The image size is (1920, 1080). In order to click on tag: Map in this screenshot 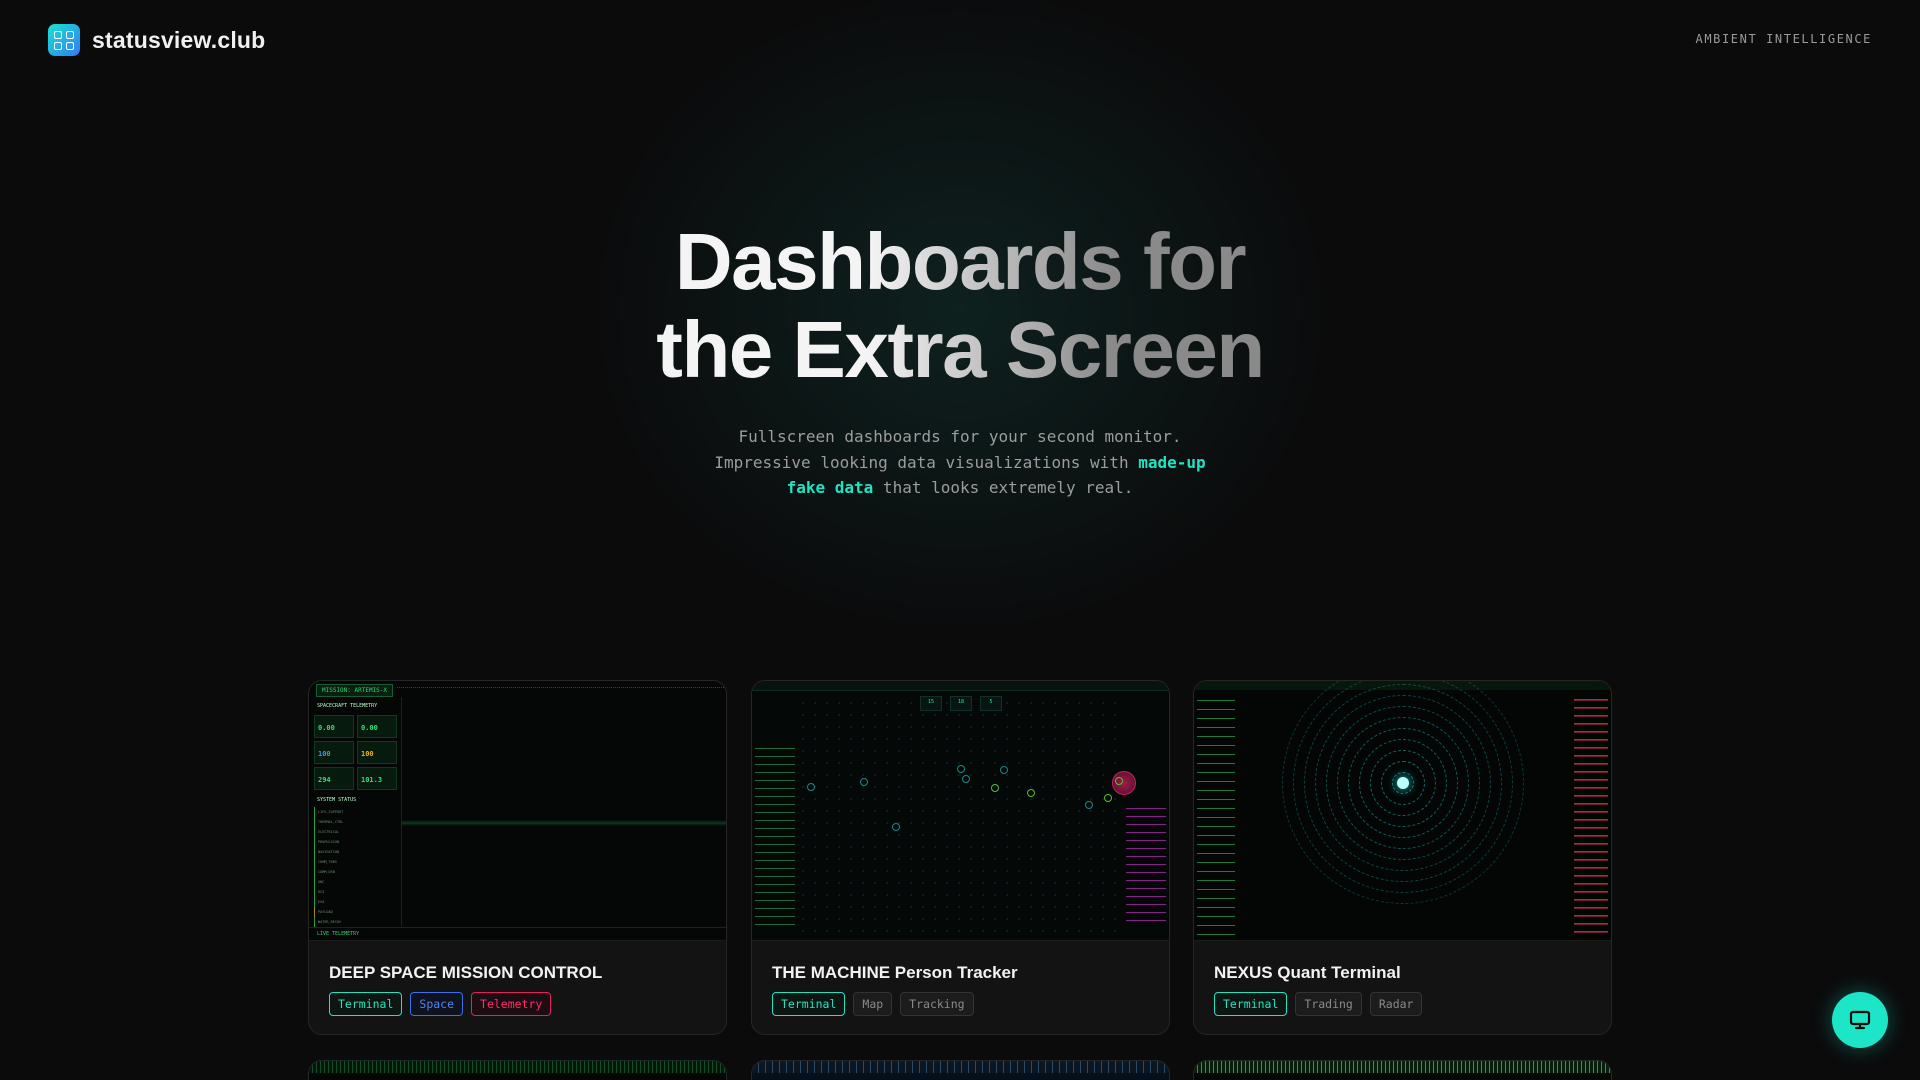, I will do `click(873, 1004)`.